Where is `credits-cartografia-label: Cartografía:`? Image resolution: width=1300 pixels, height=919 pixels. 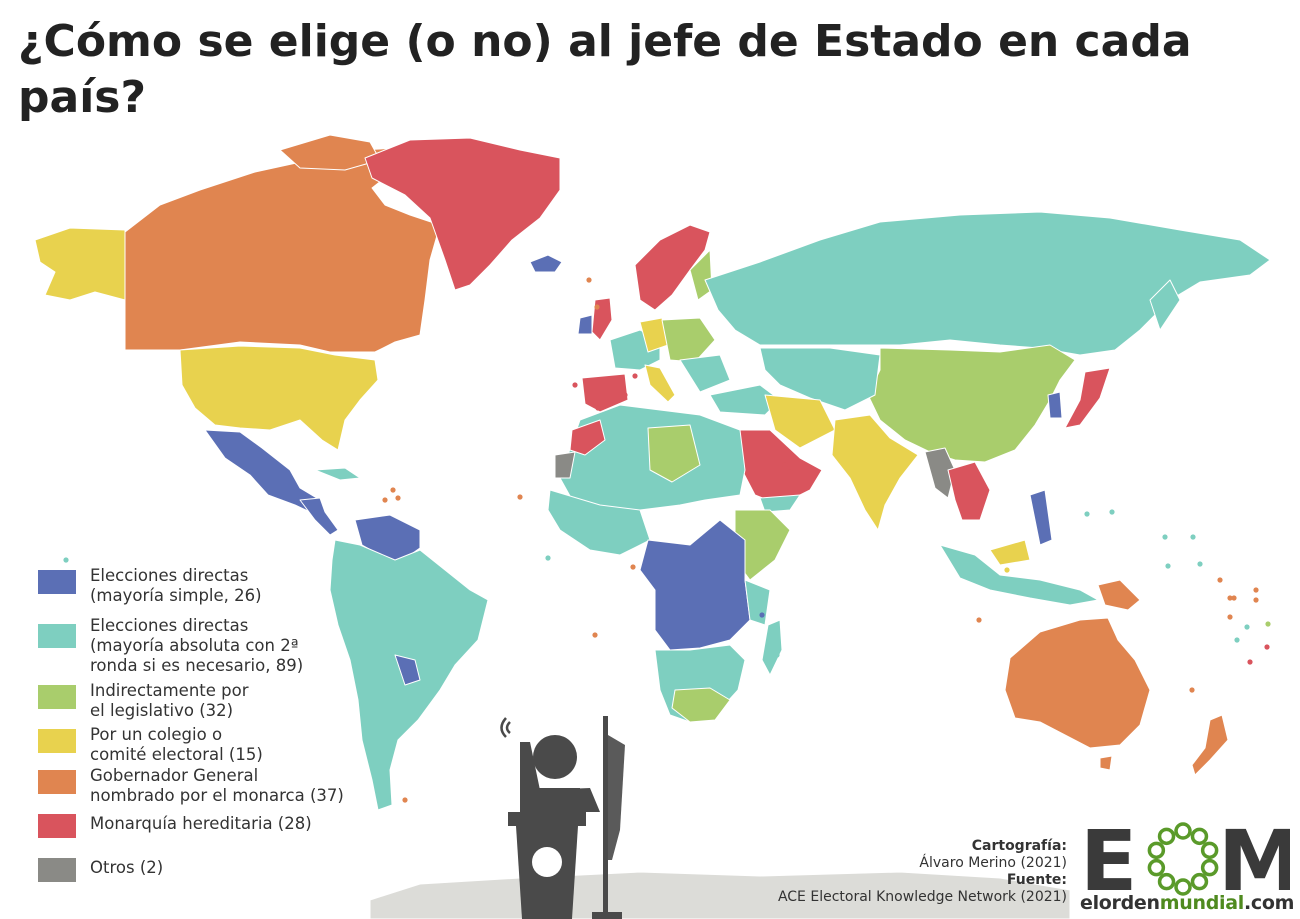 credits-cartografia-label: Cartografía: is located at coordinates (1019, 846).